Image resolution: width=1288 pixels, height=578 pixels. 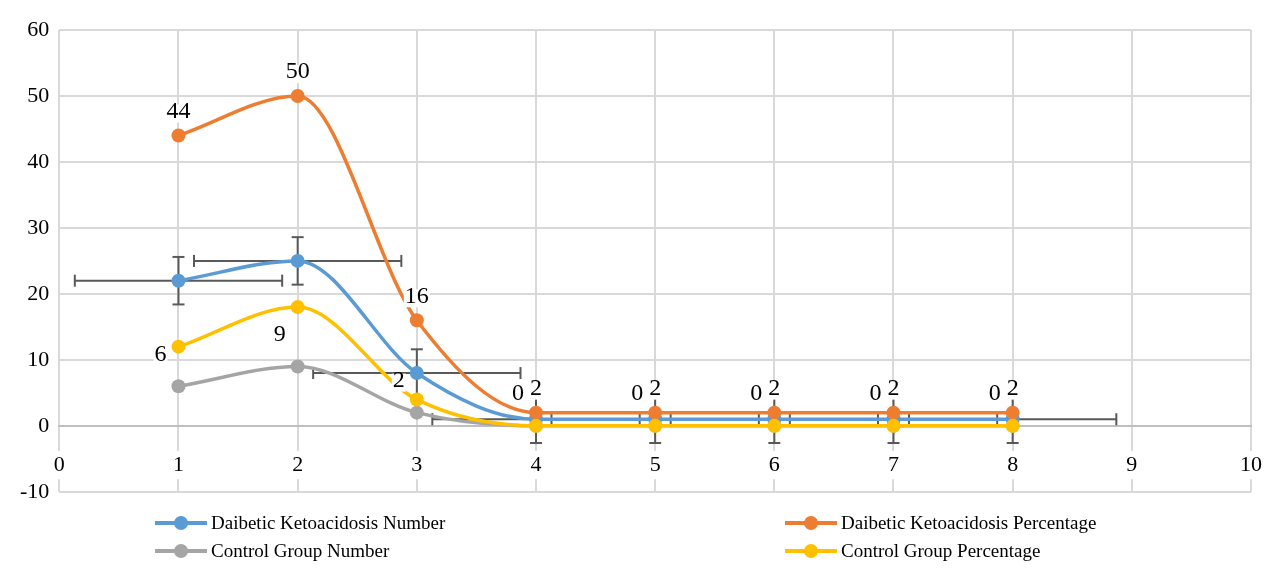 I want to click on y-tick-label: 60, so click(x=38, y=28).